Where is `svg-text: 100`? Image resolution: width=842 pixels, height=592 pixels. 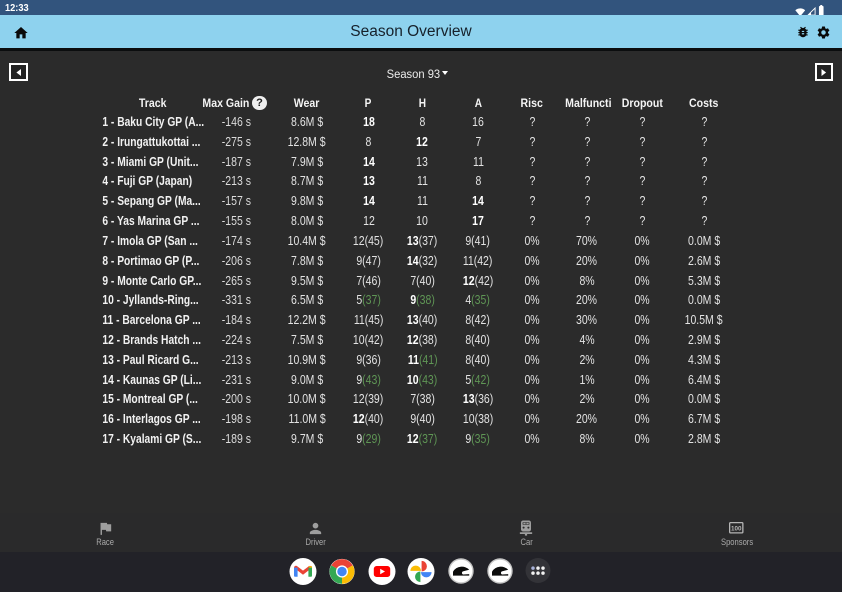 svg-text: 100 is located at coordinates (736, 528).